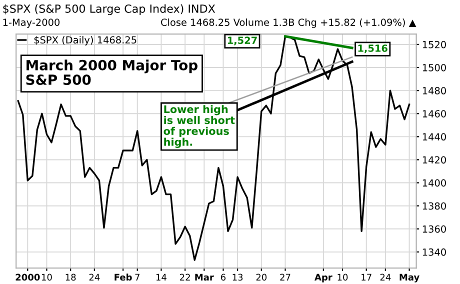 This screenshot has width=460, height=284. I want to click on x-tick-label: 13, so click(237, 277).